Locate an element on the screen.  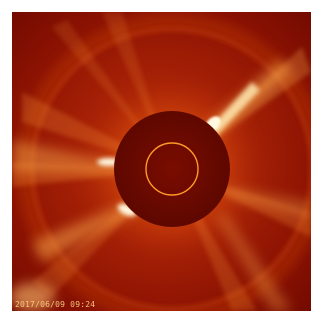
sun-outline-circle is located at coordinates (172, 169).